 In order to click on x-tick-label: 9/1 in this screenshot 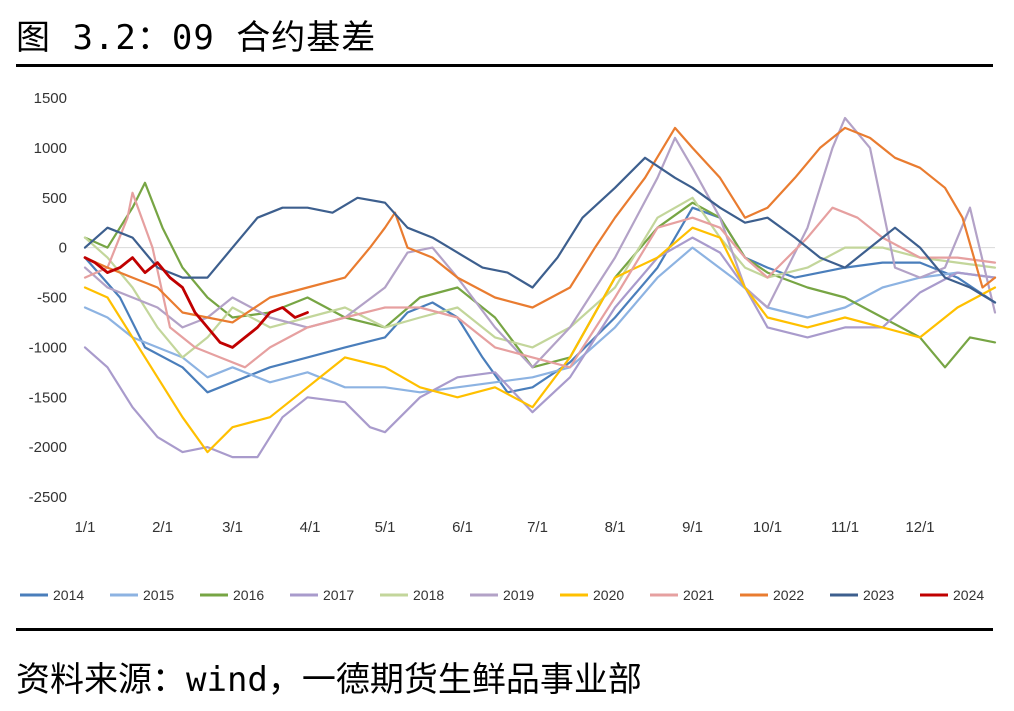, I will do `click(692, 527)`.